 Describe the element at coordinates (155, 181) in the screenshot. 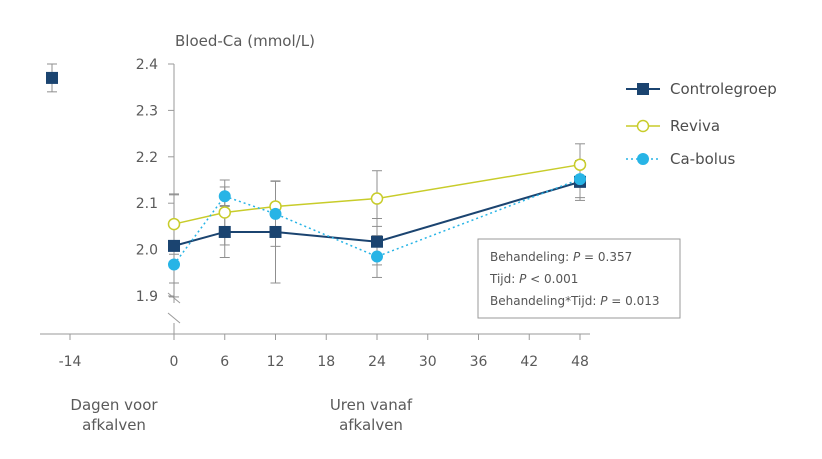

I see `y-ticks: 2.4 2.3 2.2 2.1 2.0 1.9` at that location.